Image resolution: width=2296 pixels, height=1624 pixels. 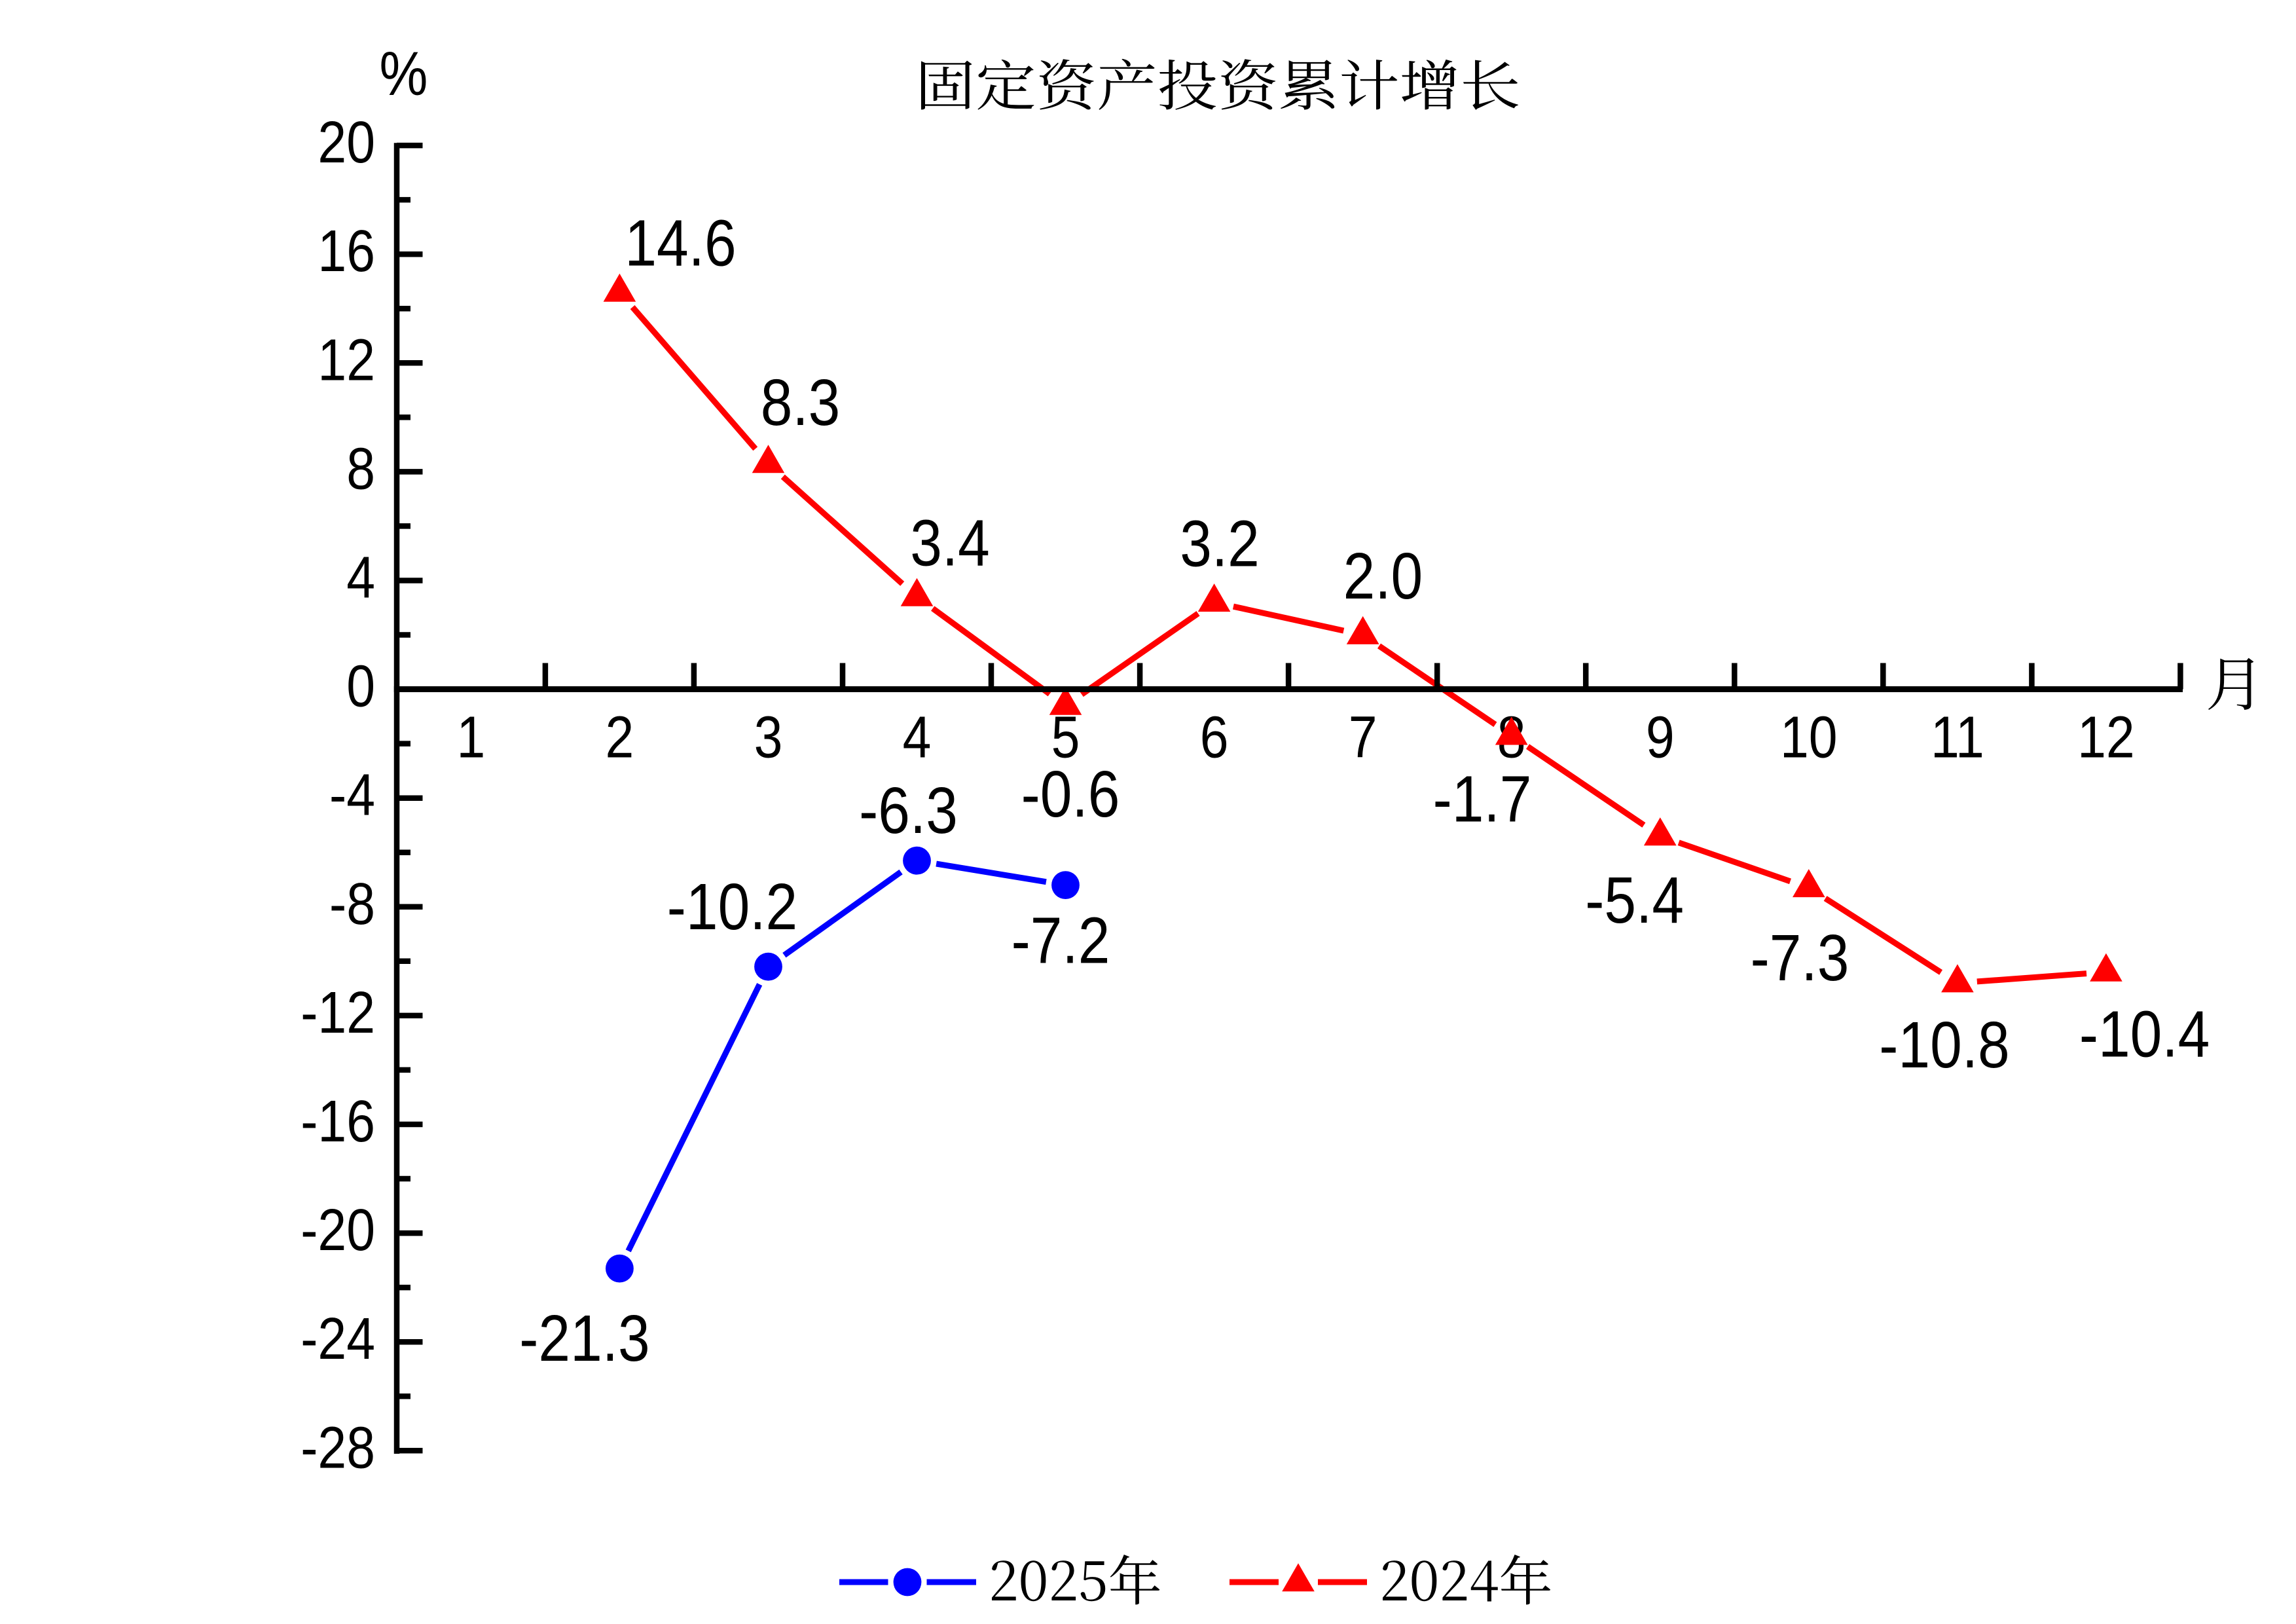 What do you see at coordinates (1220, 543) in the screenshot?
I see `svg-text: 3.2` at bounding box center [1220, 543].